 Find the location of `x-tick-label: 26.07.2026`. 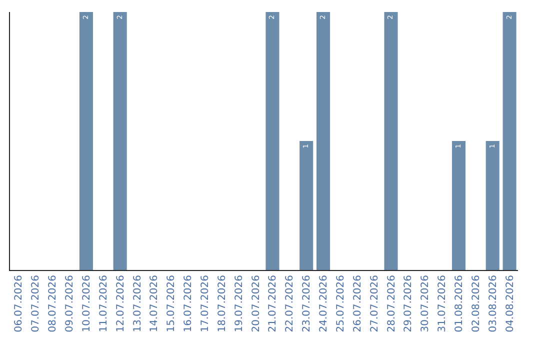

x-tick-label: 26.07.2026 is located at coordinates (358, 303).